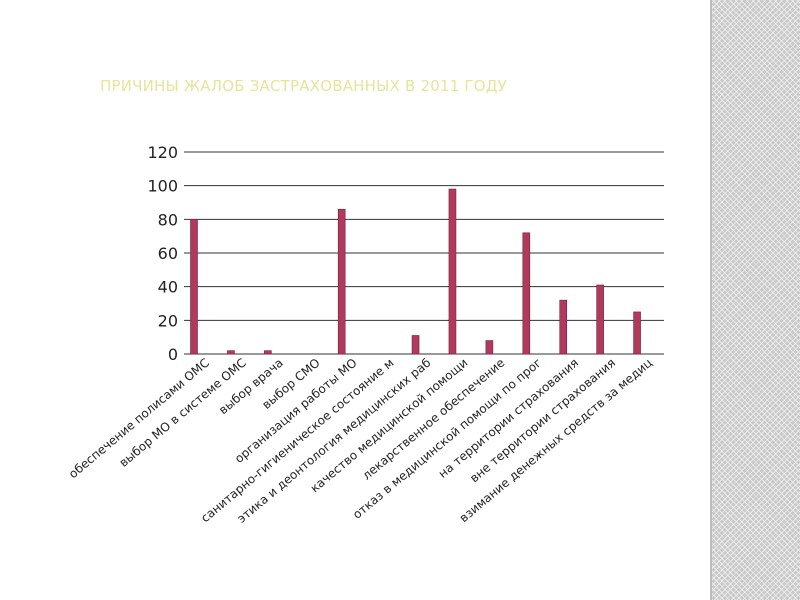 Image resolution: width=800 pixels, height=600 pixels. Describe the element at coordinates (168, 287) in the screenshot. I see `y-tick-label: 40` at that location.